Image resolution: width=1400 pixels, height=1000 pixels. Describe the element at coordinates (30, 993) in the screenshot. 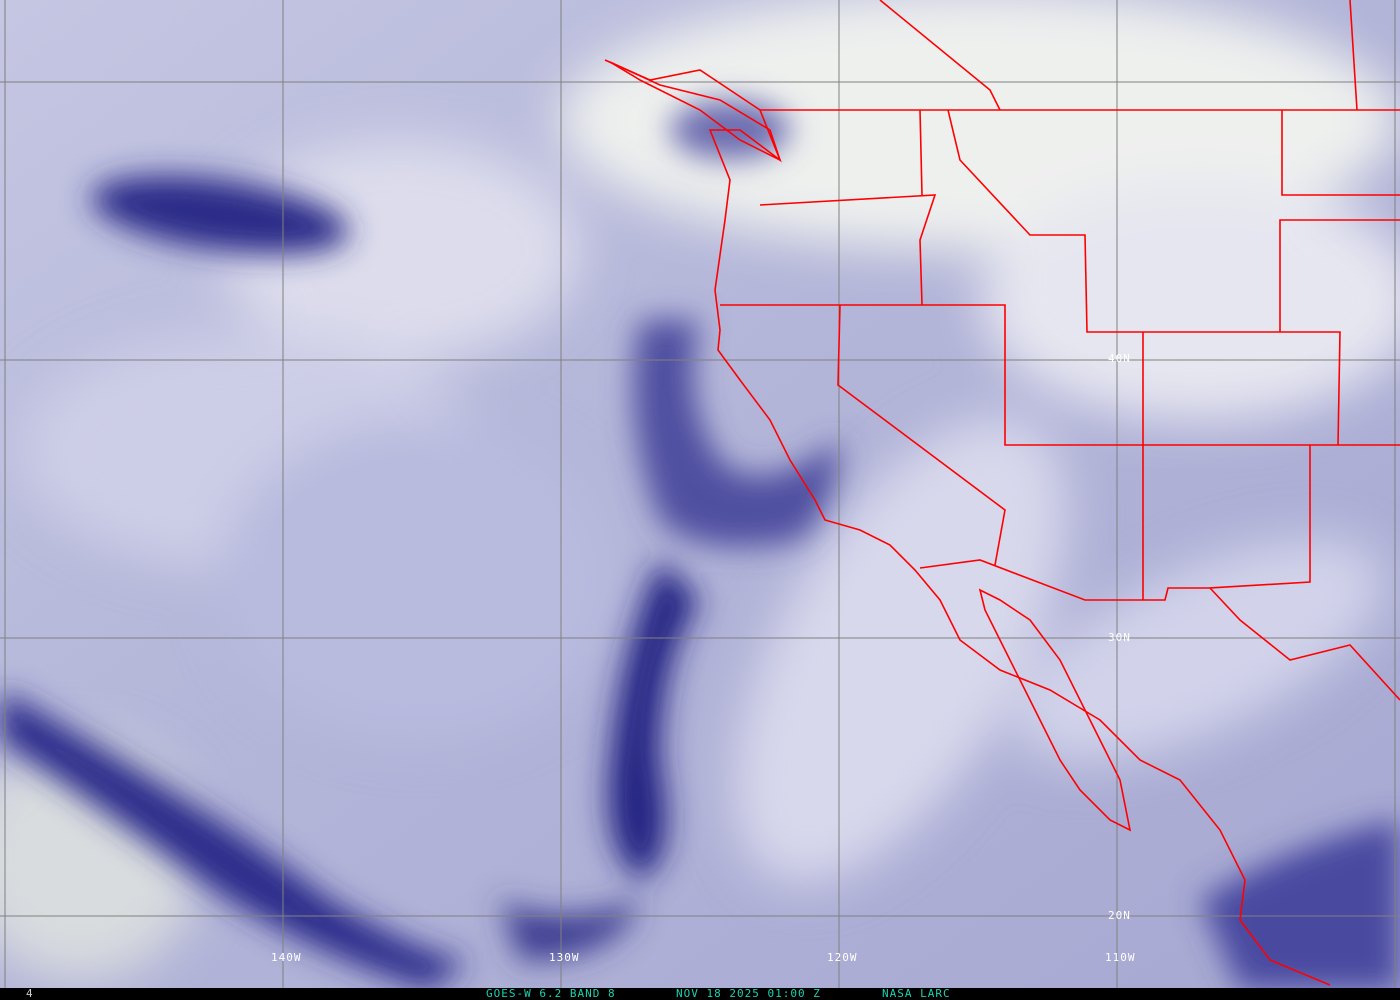

I see `frame-number: 4` at that location.